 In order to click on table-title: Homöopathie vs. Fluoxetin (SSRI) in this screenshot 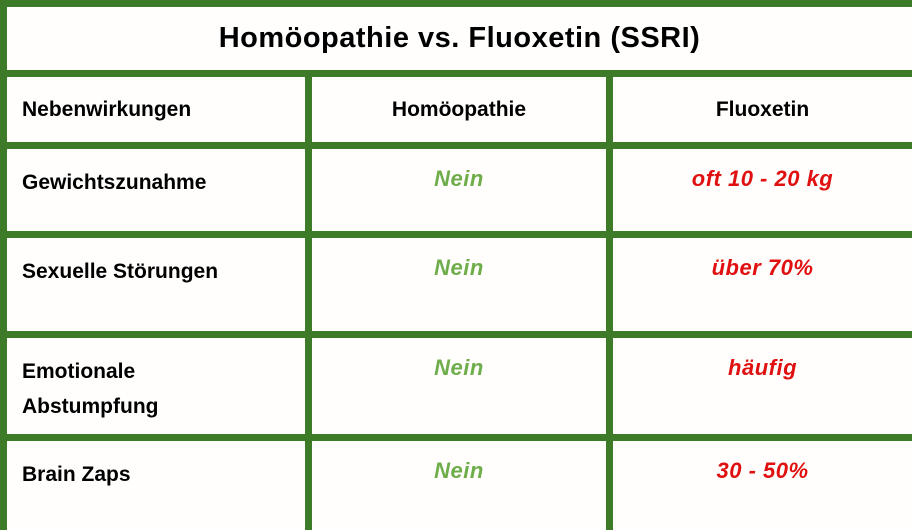, I will do `click(456, 38)`.